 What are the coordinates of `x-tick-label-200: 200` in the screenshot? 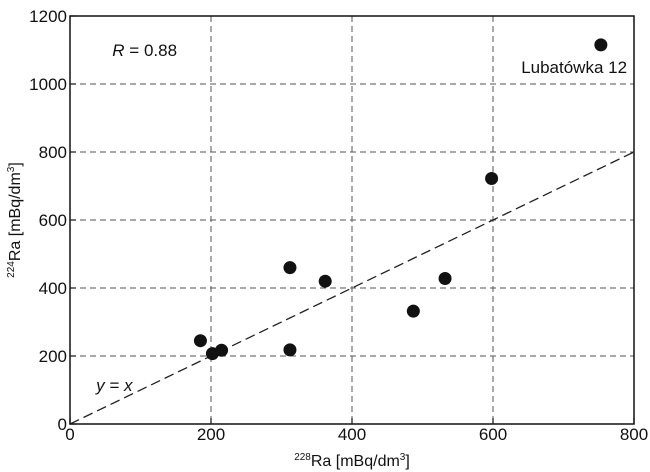 It's located at (211, 434).